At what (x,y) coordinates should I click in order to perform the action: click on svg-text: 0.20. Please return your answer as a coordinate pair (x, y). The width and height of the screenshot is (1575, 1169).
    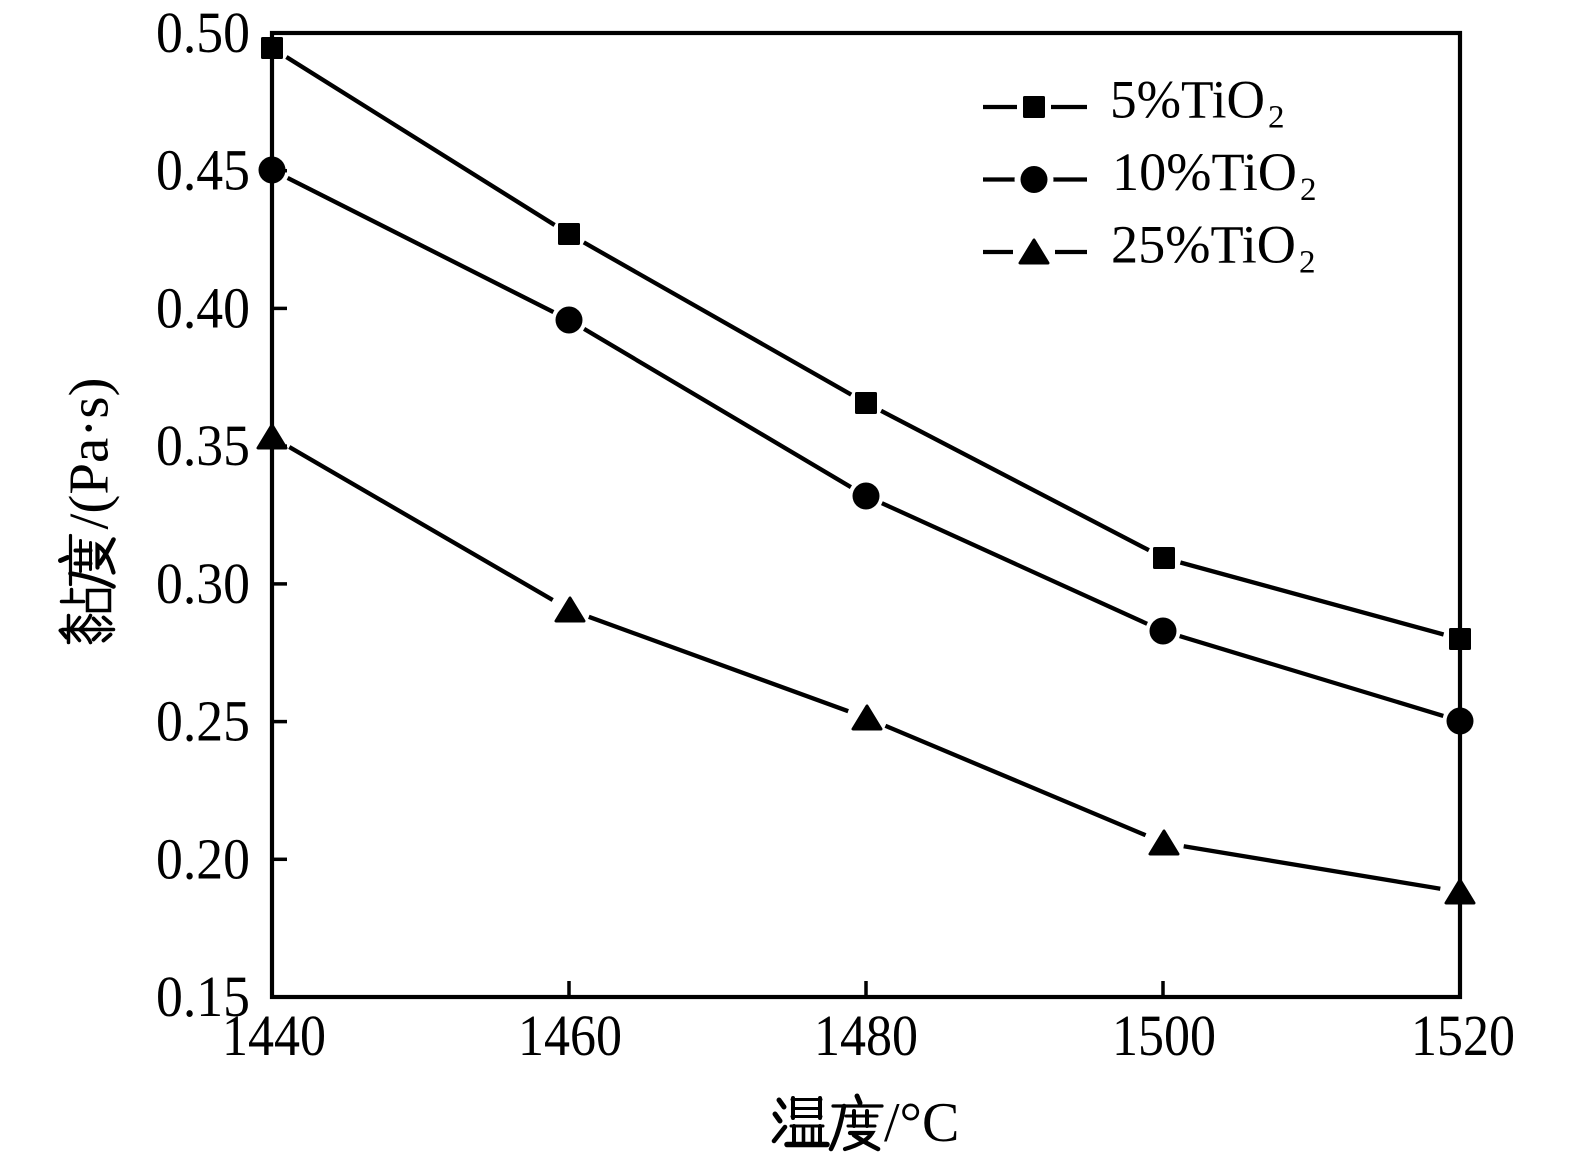
    Looking at the image, I should click on (203, 858).